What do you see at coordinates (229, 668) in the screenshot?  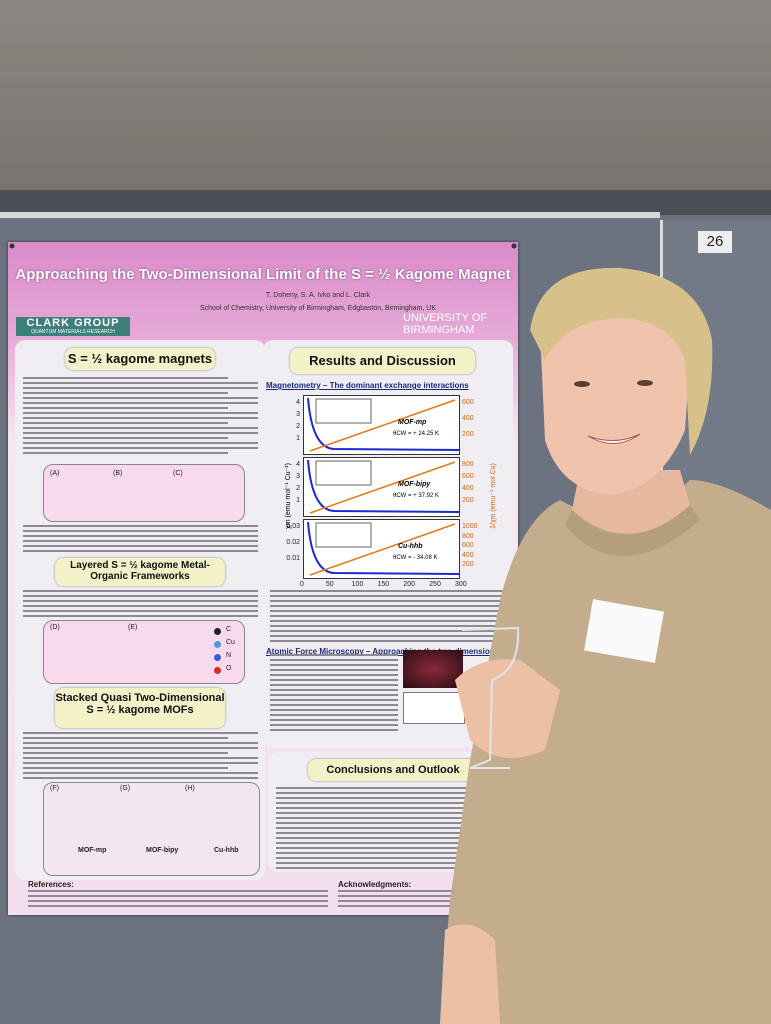 I see `legend-label: O` at bounding box center [229, 668].